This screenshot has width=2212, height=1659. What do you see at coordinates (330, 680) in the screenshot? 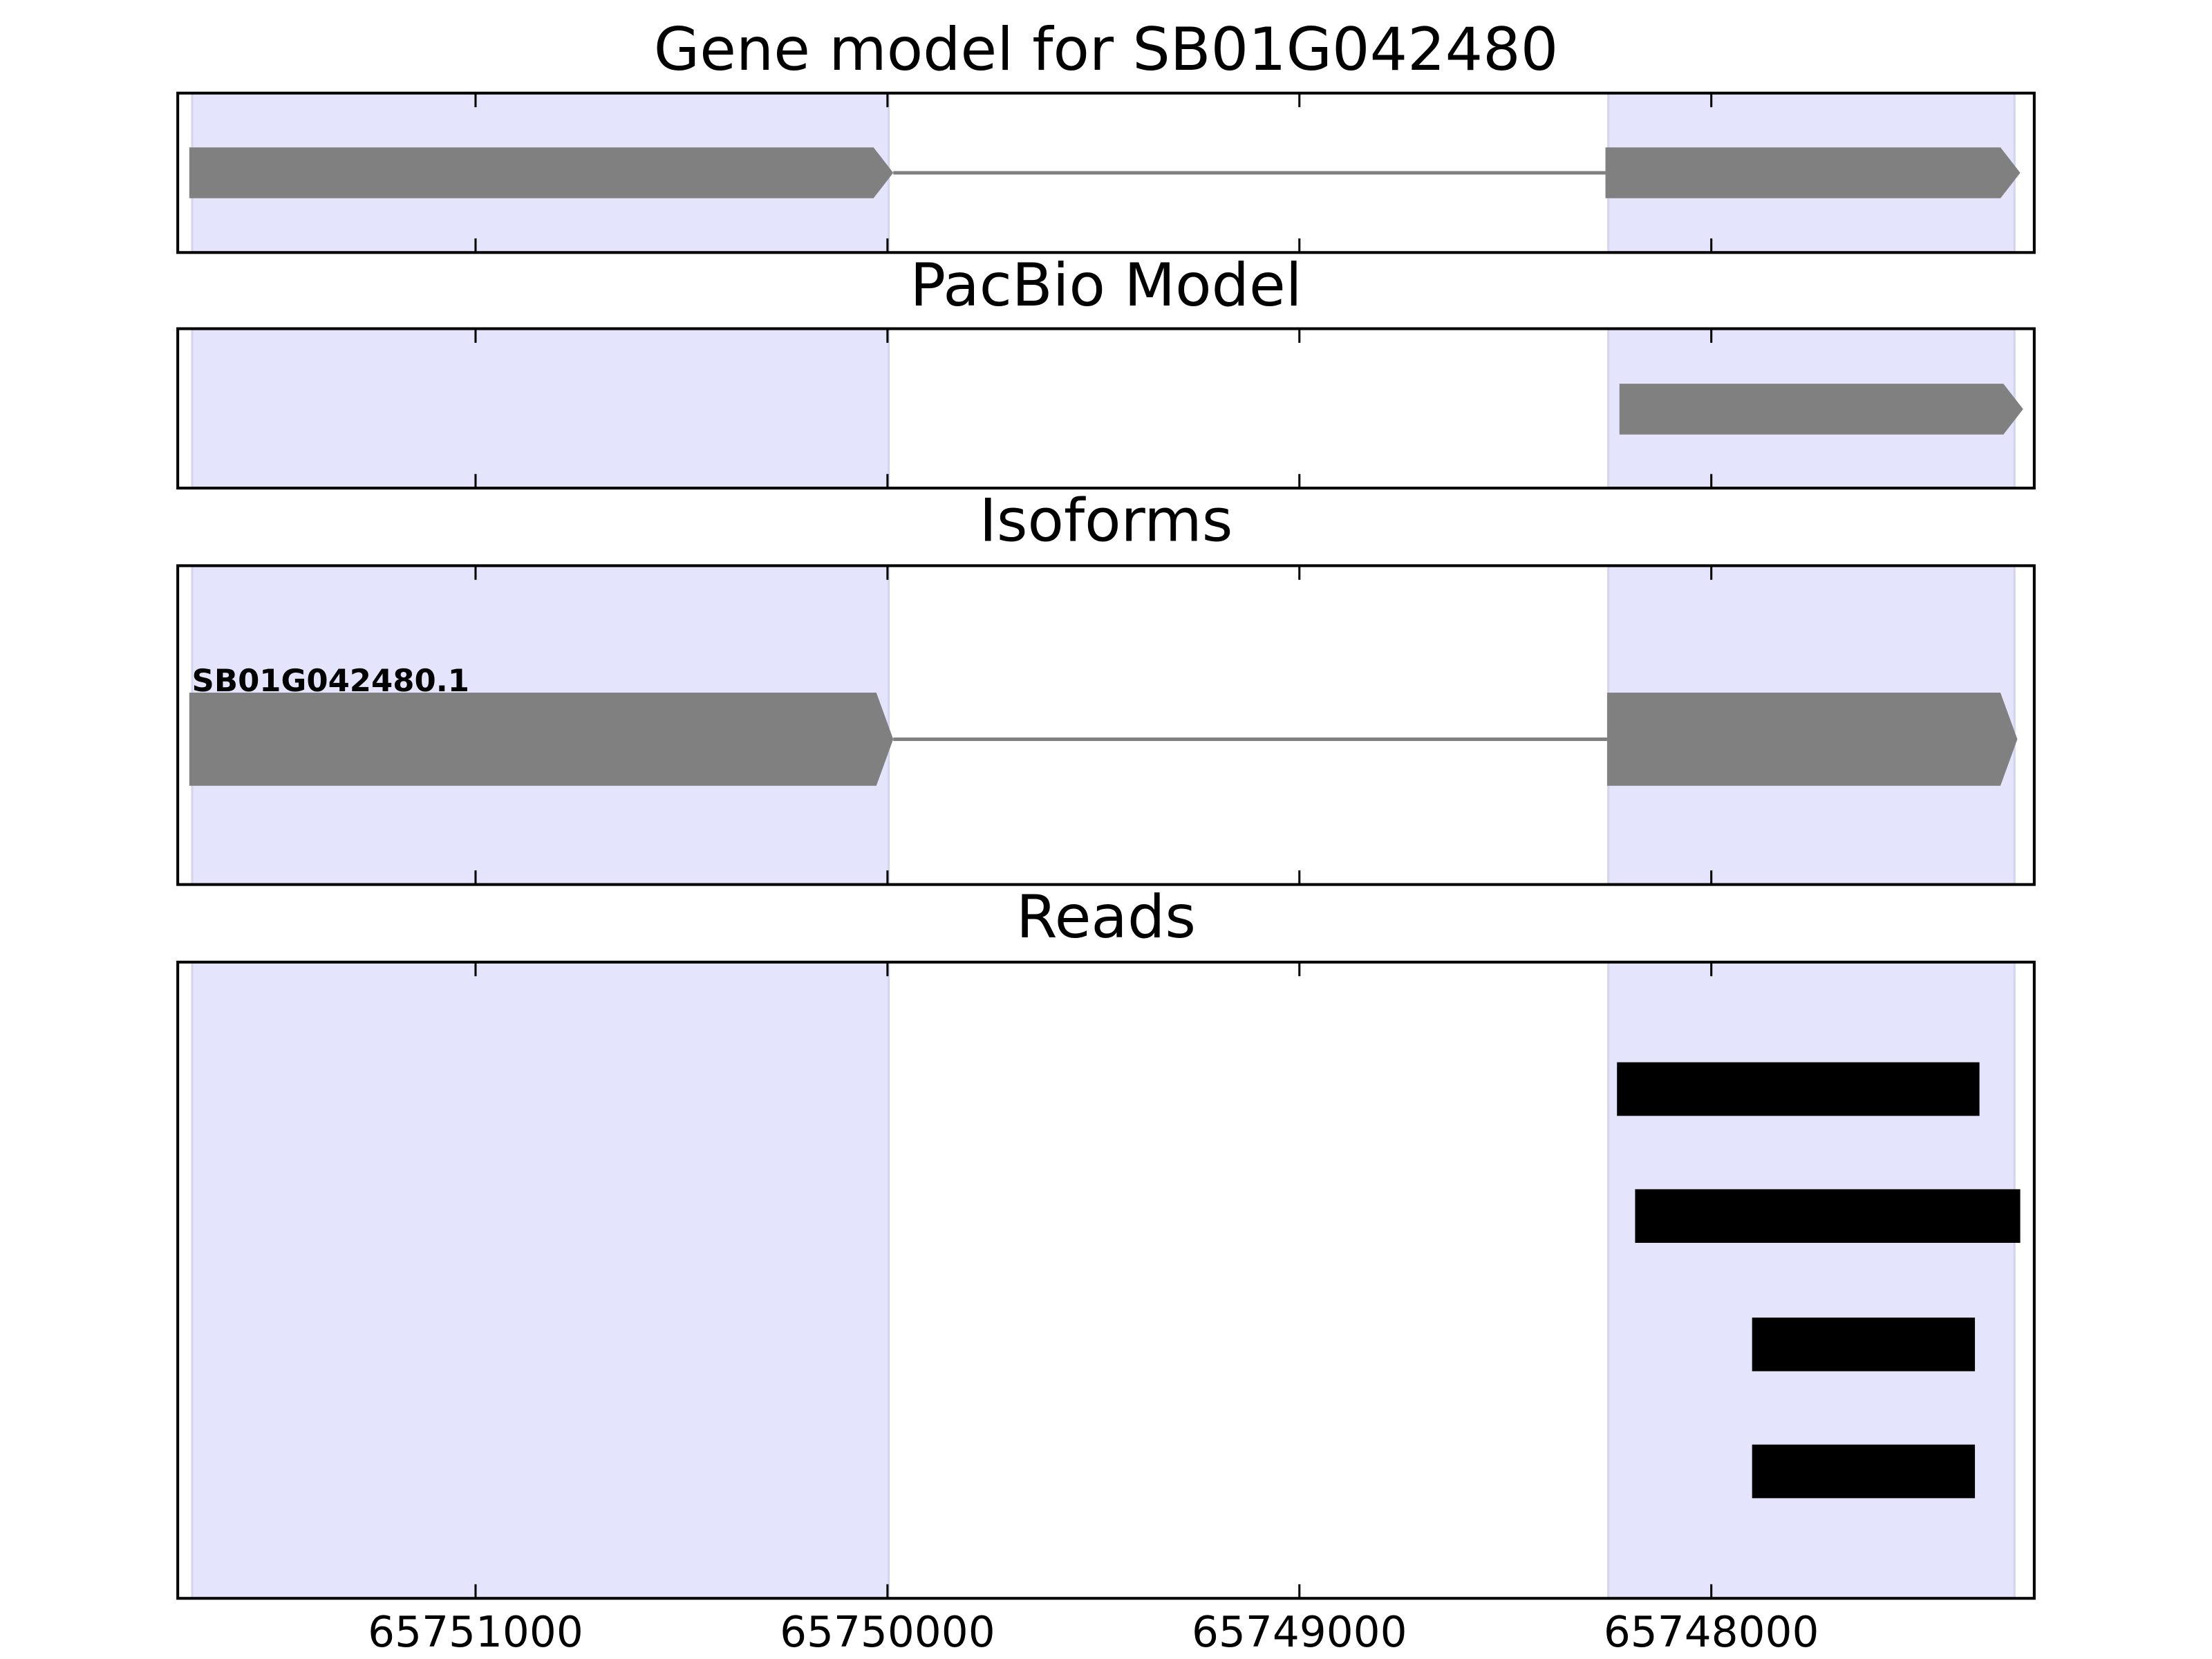
I see `isoform-label: SB01G042480.1` at bounding box center [330, 680].